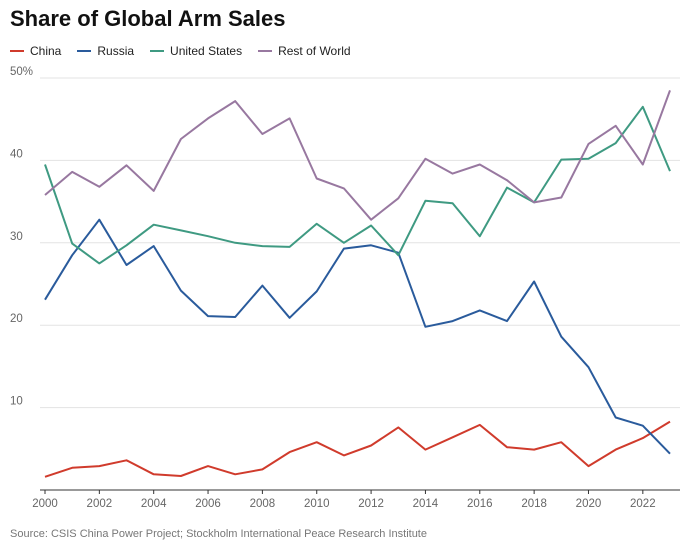 Image resolution: width=690 pixels, height=551 pixels. I want to click on legend-item-china: China, so click(35, 51).